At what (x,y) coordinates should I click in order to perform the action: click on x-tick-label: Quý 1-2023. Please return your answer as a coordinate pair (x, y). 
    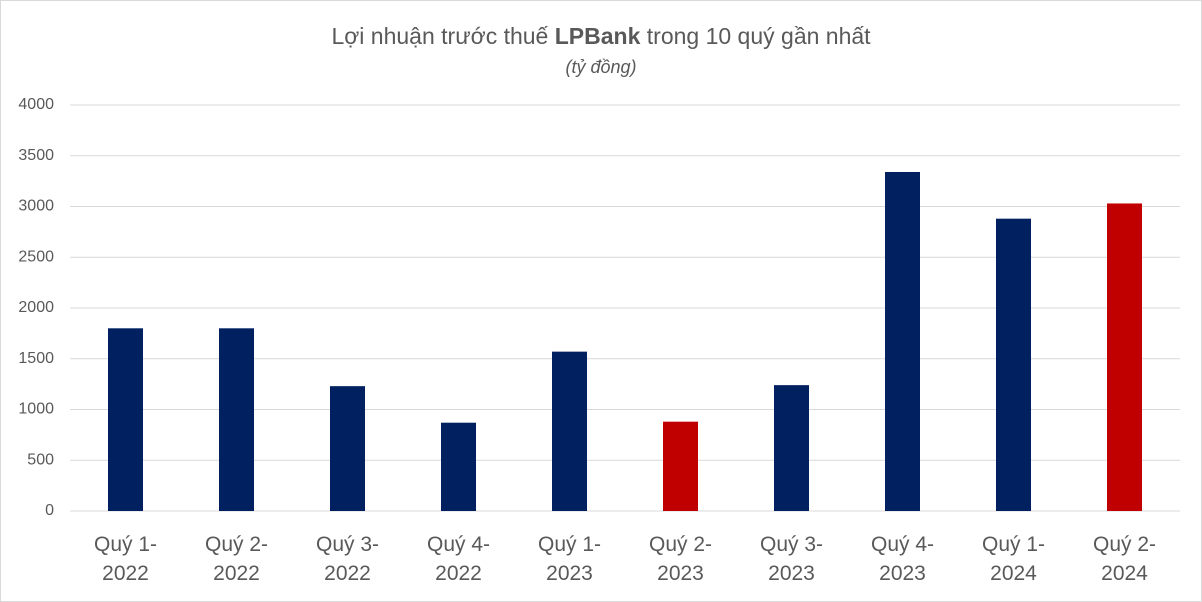
    Looking at the image, I should click on (569, 559).